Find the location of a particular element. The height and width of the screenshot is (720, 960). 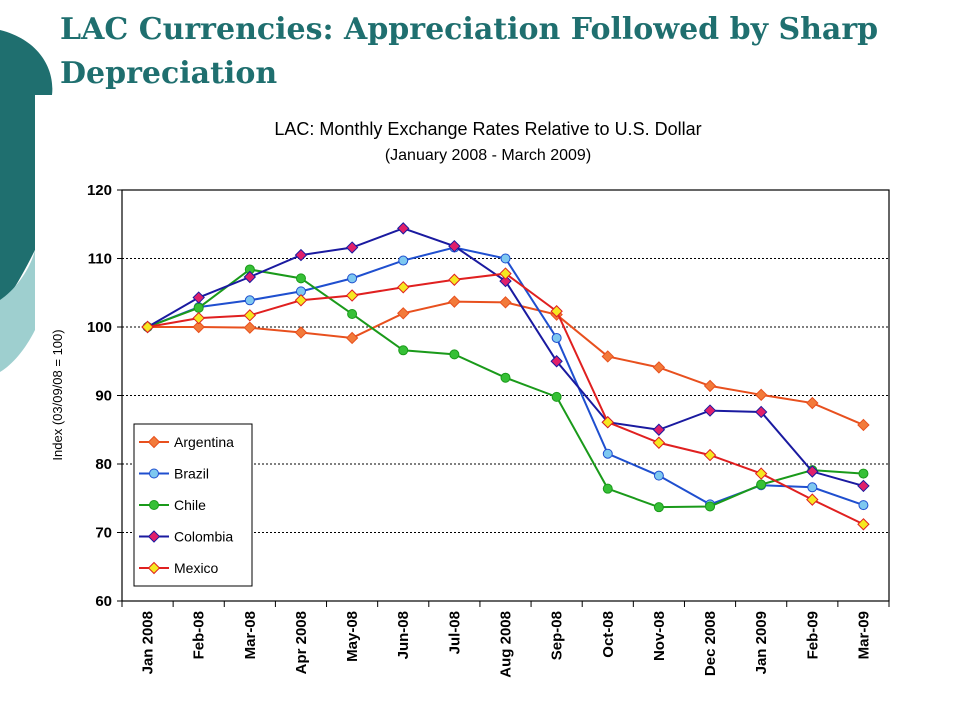

legend: Argentina Brazil Chile Colombia Mexico is located at coordinates (193, 505).